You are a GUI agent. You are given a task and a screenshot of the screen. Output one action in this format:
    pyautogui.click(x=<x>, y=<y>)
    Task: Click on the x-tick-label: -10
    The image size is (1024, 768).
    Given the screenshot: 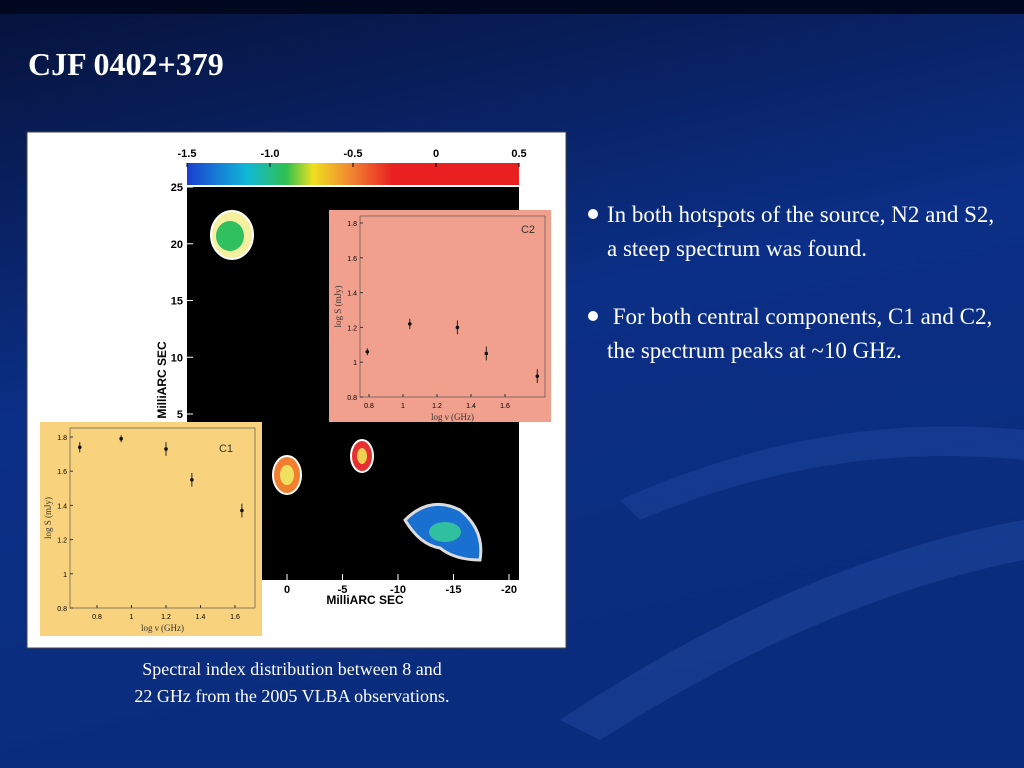 What is the action you would take?
    pyautogui.click(x=398, y=590)
    